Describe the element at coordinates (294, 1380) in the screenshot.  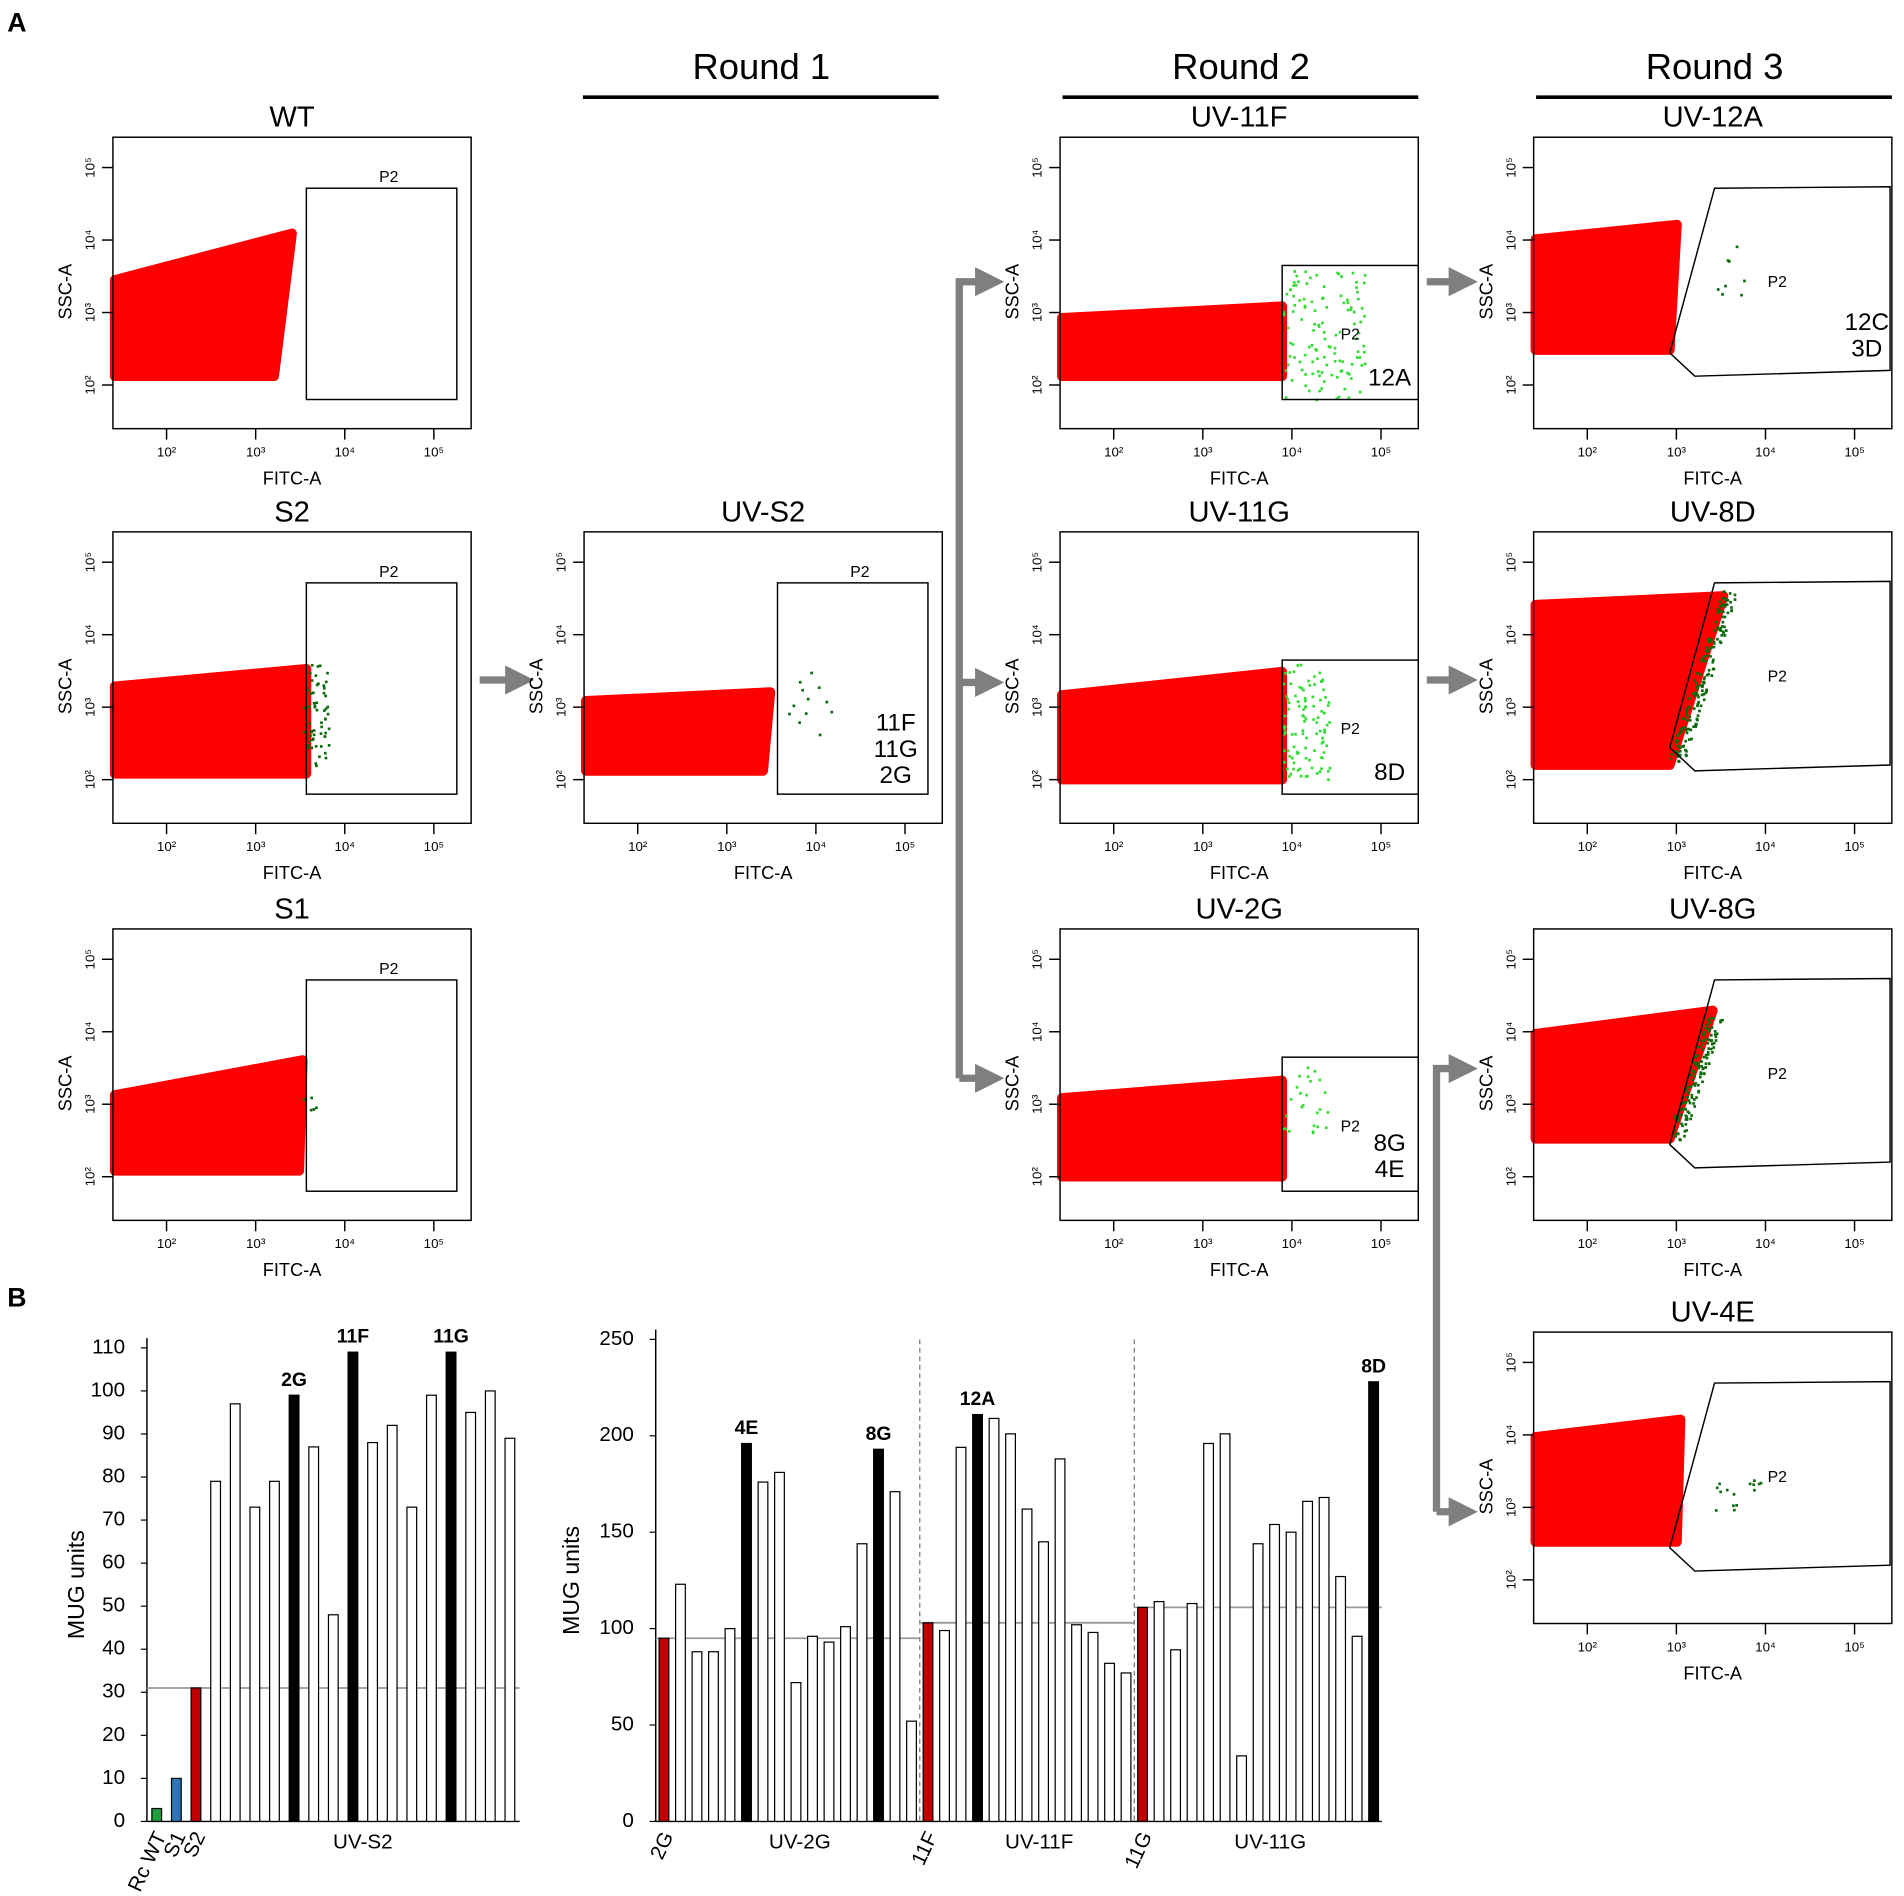
I see `bar-label: 2G` at that location.